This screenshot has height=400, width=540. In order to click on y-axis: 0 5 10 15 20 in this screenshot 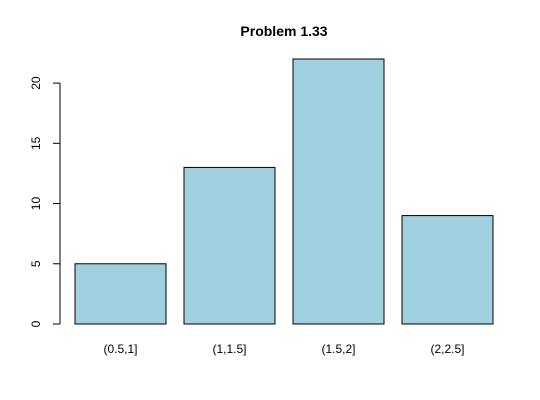, I will do `click(44, 201)`.